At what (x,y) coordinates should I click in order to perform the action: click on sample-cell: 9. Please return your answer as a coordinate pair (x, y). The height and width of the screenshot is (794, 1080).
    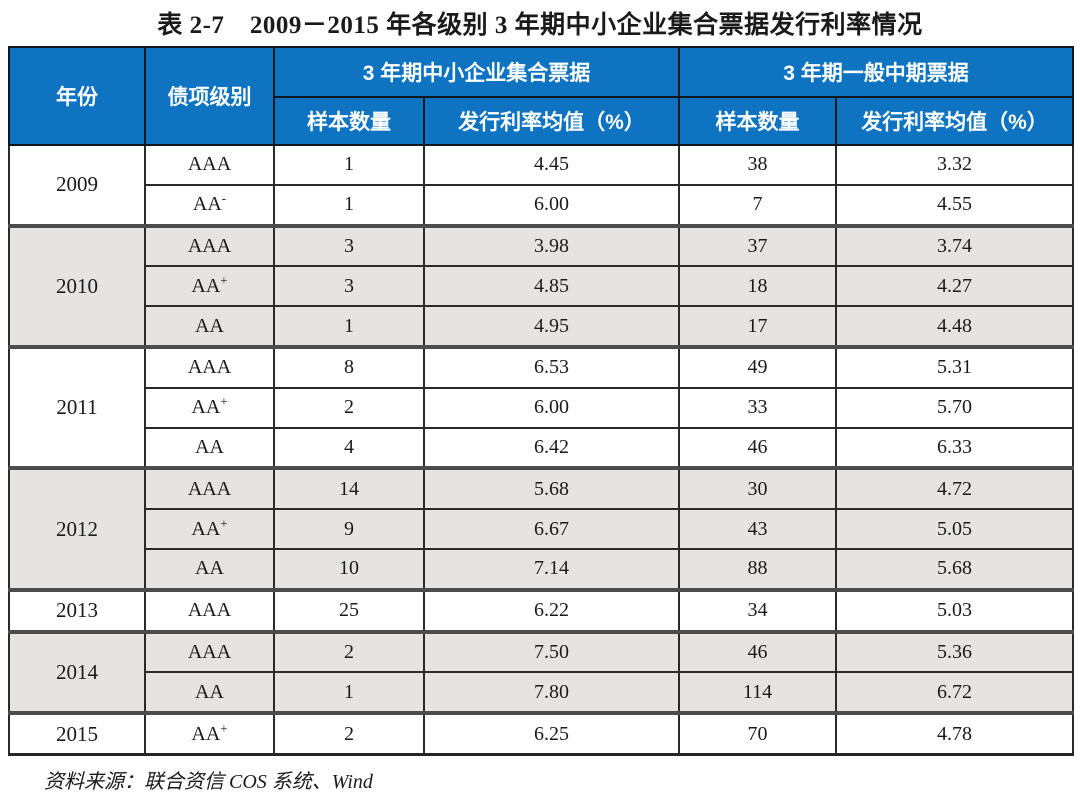
    Looking at the image, I should click on (349, 529).